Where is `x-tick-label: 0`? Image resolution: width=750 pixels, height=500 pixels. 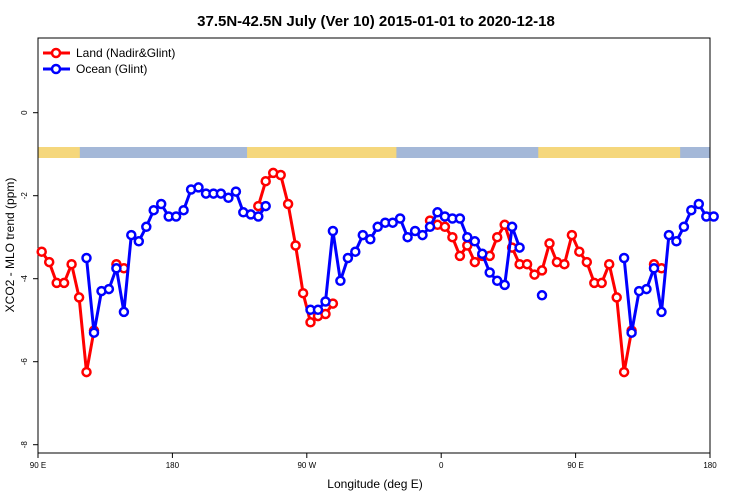 x-tick-label: 0 is located at coordinates (441, 465).